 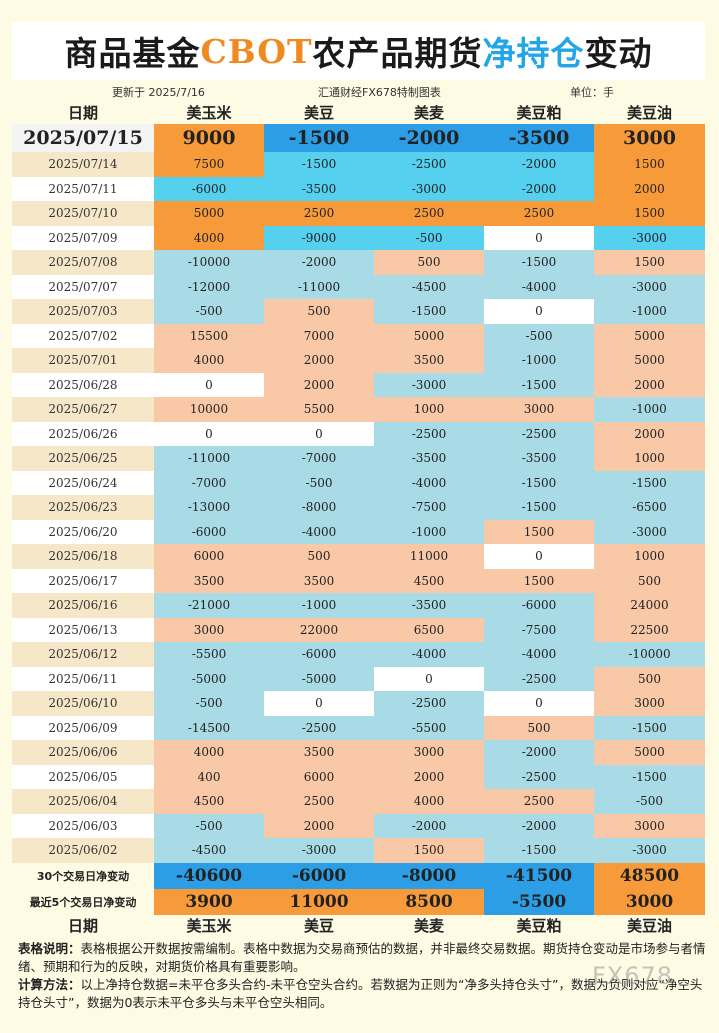 I want to click on cell-corn: 3500, so click(x=209, y=580).